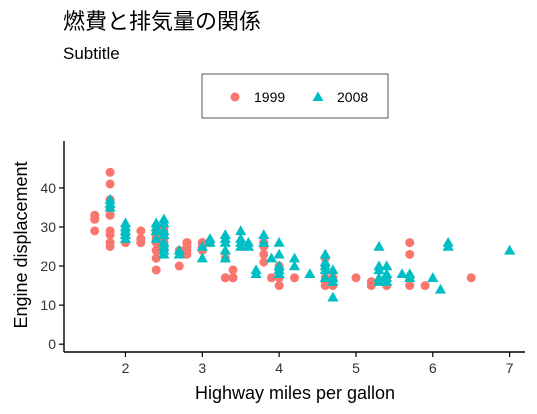  I want to click on x-tick-label-6: 6, so click(433, 368).